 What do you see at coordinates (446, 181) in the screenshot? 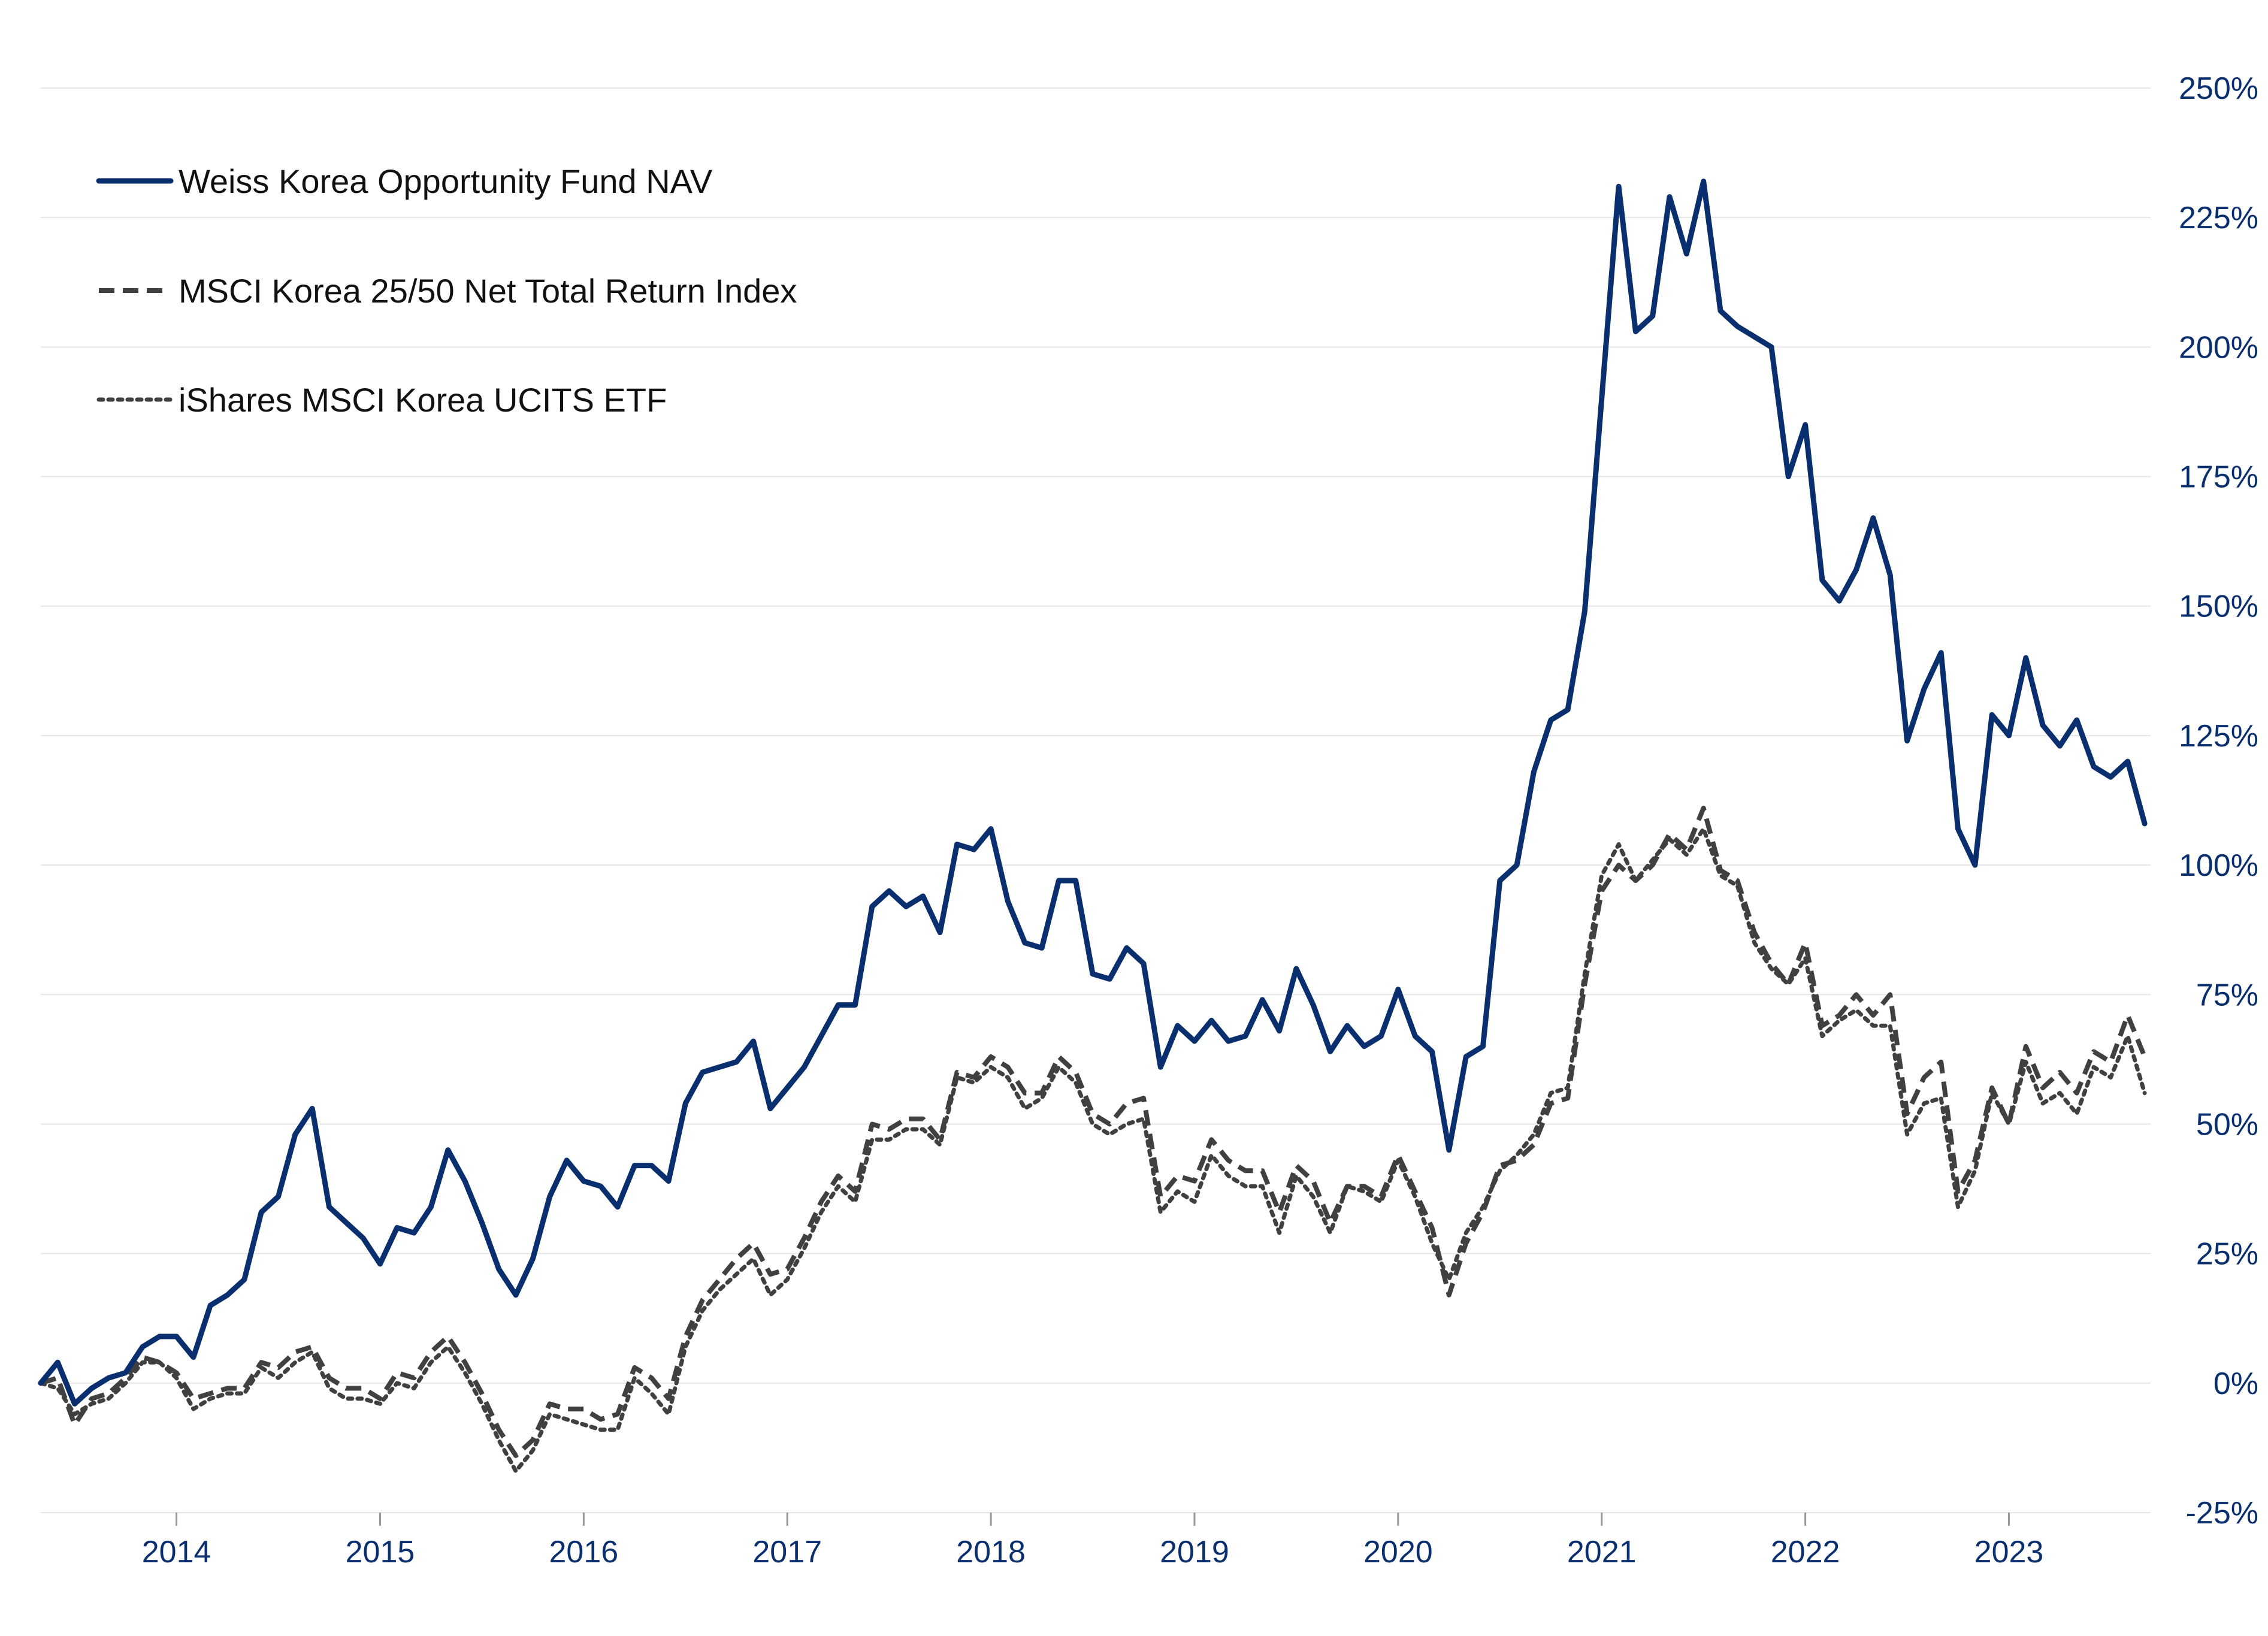
I see `legend-label: Weiss Korea Opportunity Fund NAV` at bounding box center [446, 181].